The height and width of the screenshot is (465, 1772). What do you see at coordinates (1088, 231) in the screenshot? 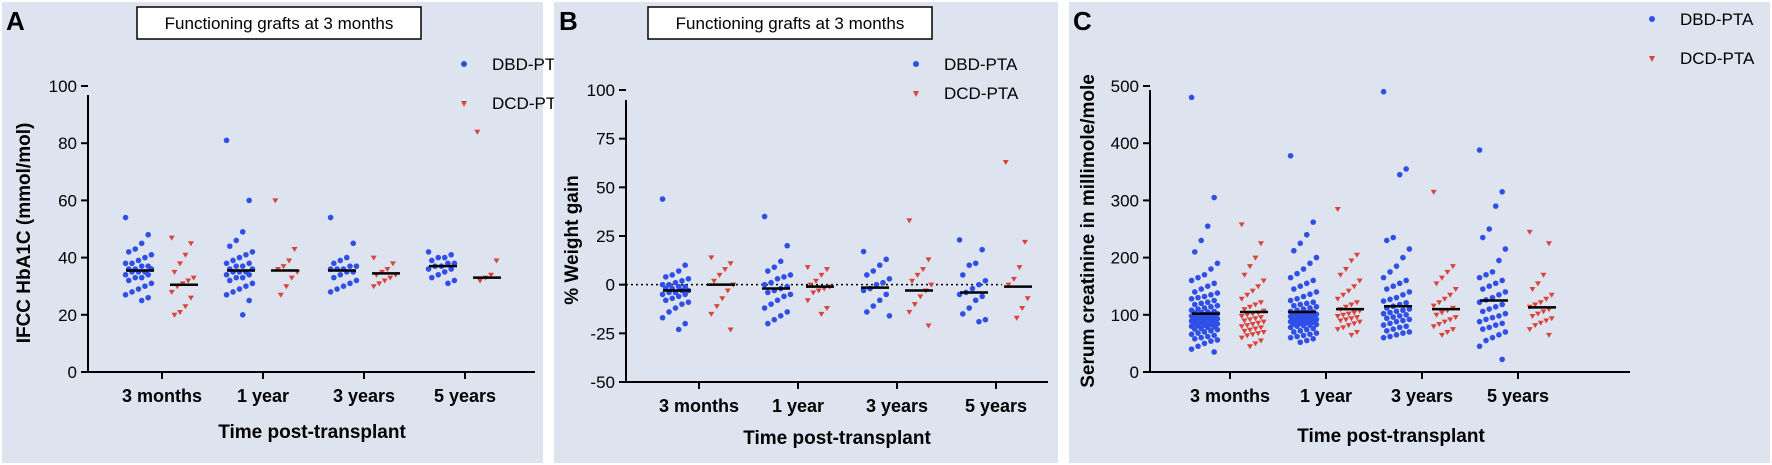
I see `panel-c-y-label: Serum creatinine in millimole/mole` at bounding box center [1088, 231].